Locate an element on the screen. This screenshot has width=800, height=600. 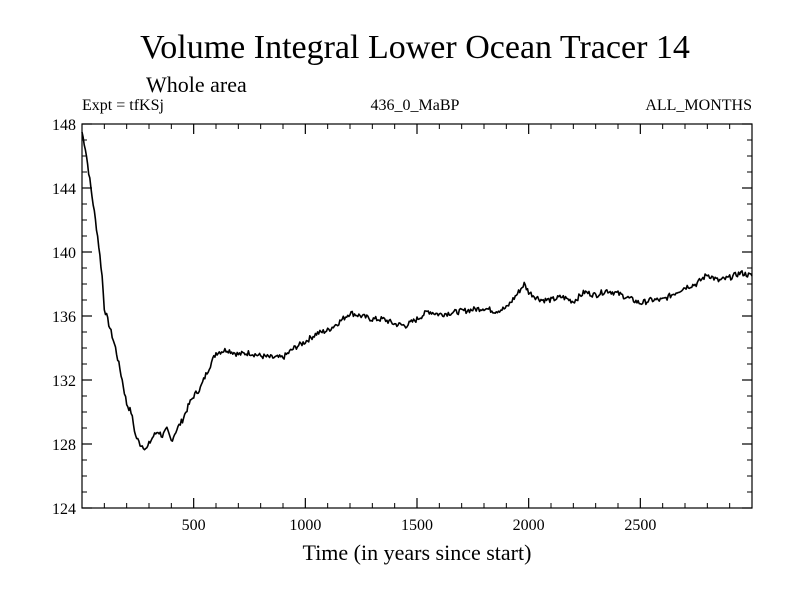
x-tick-label: 500 is located at coordinates (194, 525).